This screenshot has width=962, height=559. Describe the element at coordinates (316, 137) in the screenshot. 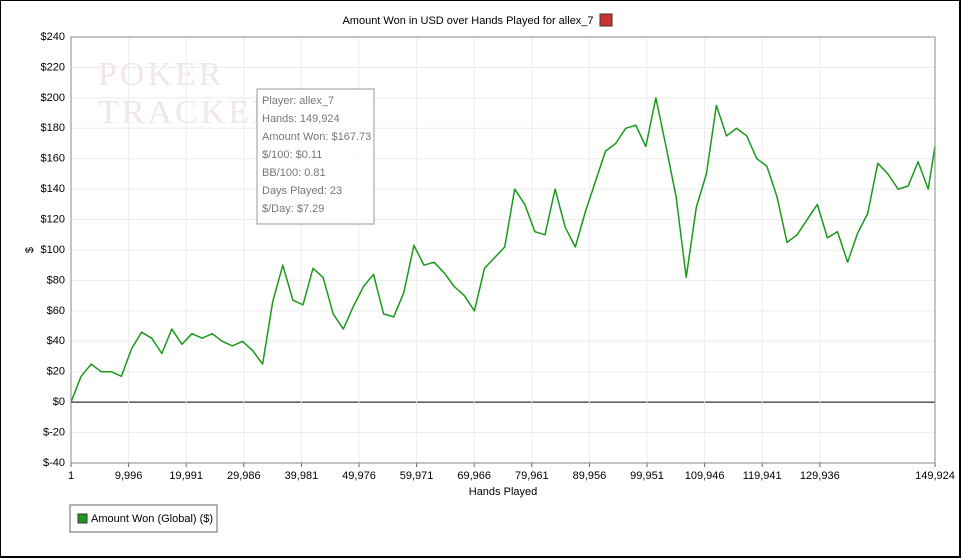

I see `tooltip-line: Amount Won: $167.73` at that location.